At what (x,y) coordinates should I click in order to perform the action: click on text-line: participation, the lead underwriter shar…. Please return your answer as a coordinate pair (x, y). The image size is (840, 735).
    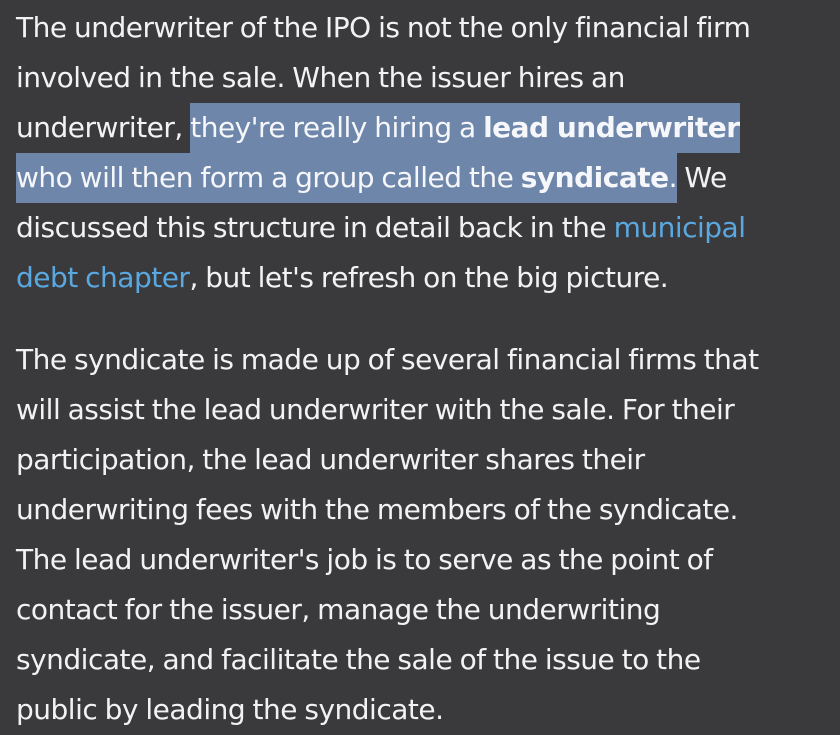
    Looking at the image, I should click on (330, 459).